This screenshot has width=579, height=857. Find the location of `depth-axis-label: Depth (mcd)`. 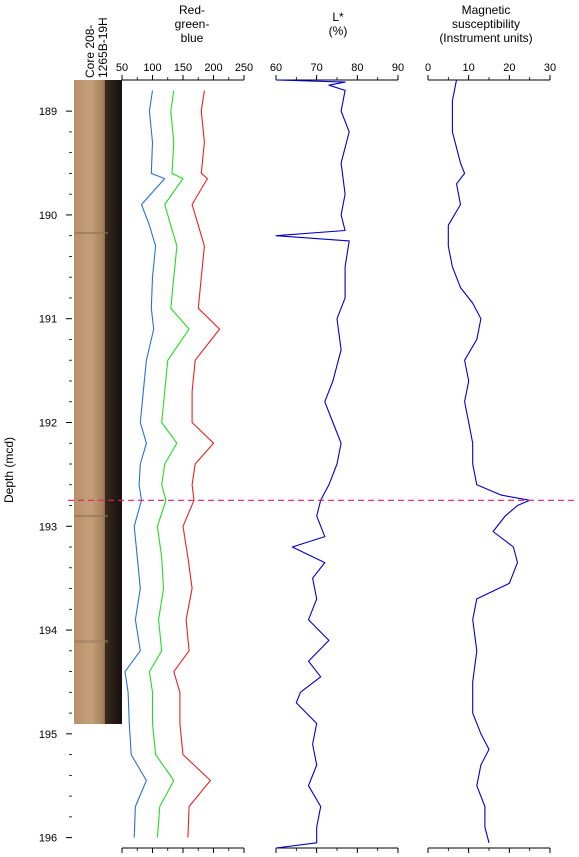

depth-axis-label: Depth (mcd) is located at coordinates (9, 470).